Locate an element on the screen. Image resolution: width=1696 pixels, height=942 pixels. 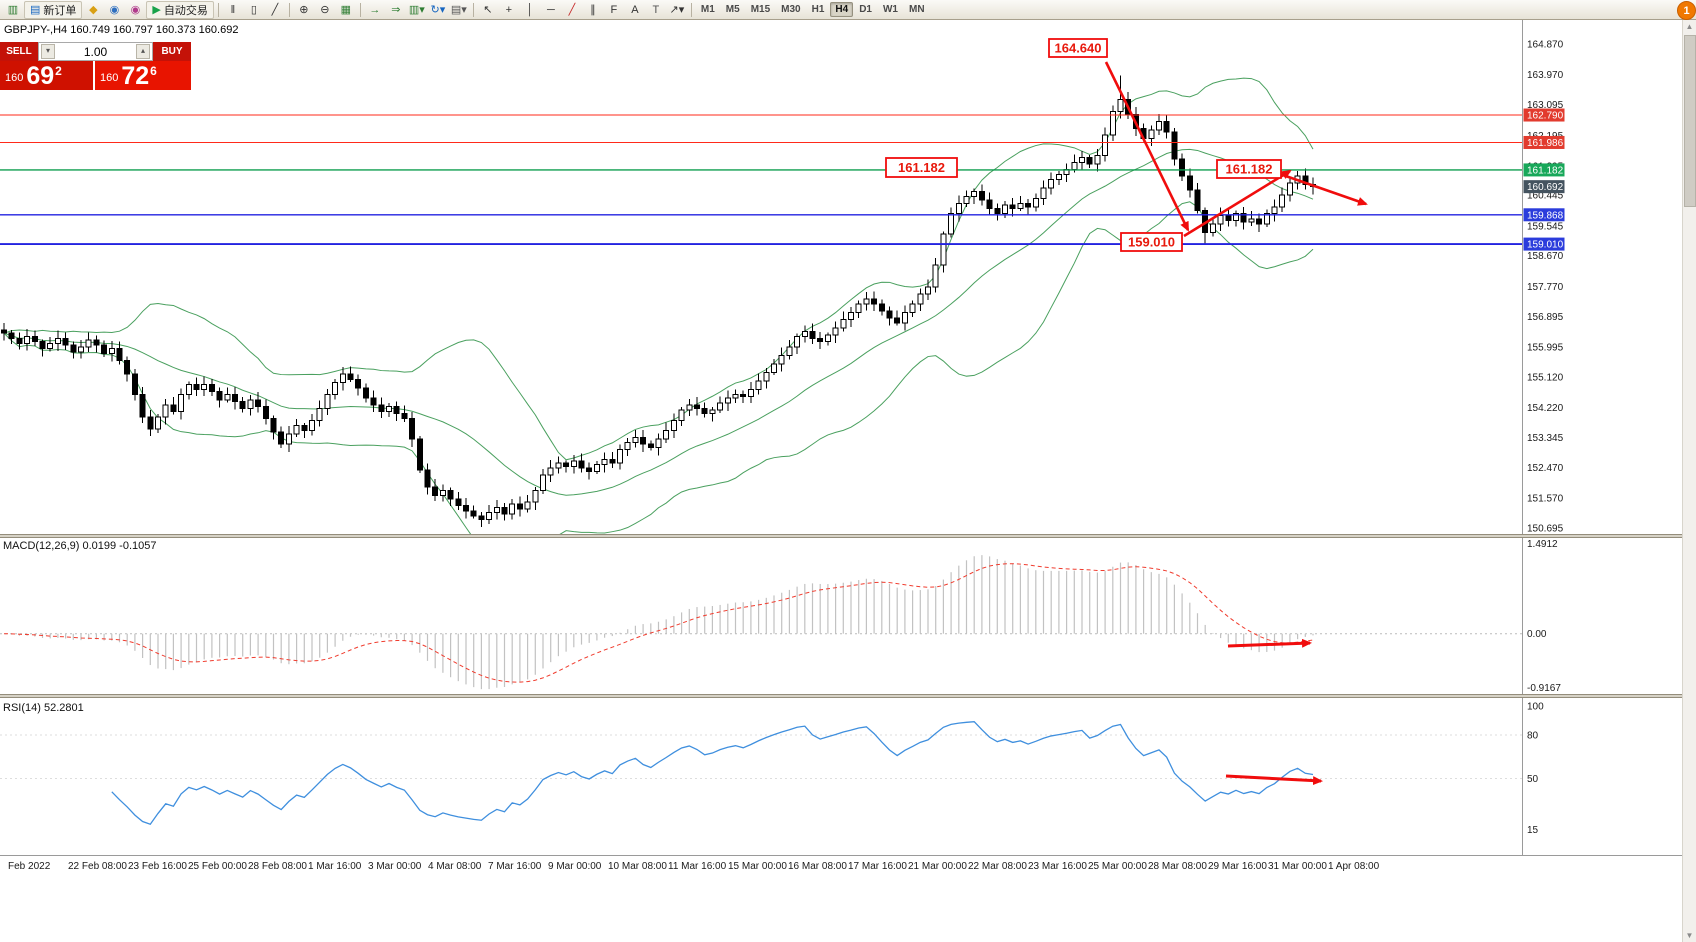
label-icon: T is located at coordinates (656, 10).